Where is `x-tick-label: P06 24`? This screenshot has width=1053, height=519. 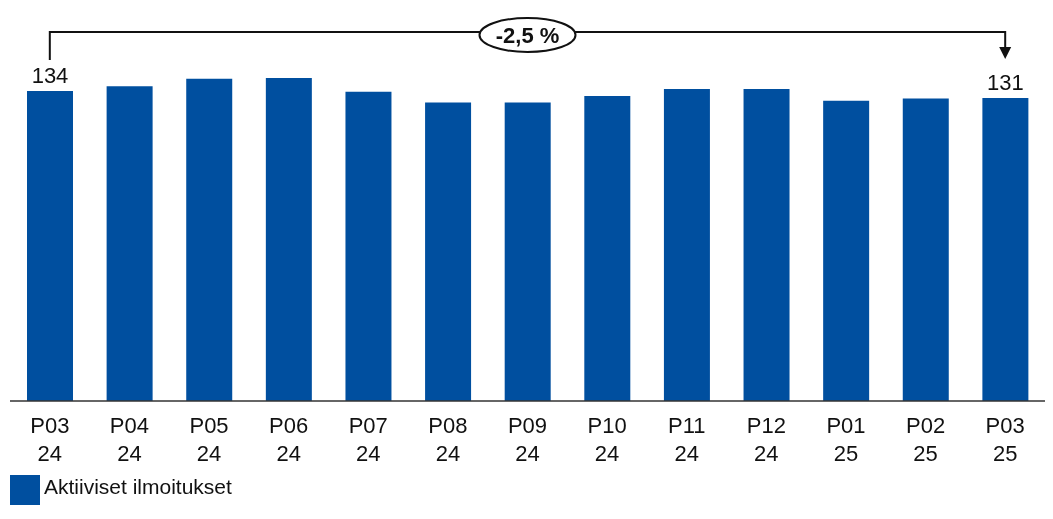 x-tick-label: P06 24 is located at coordinates (289, 439).